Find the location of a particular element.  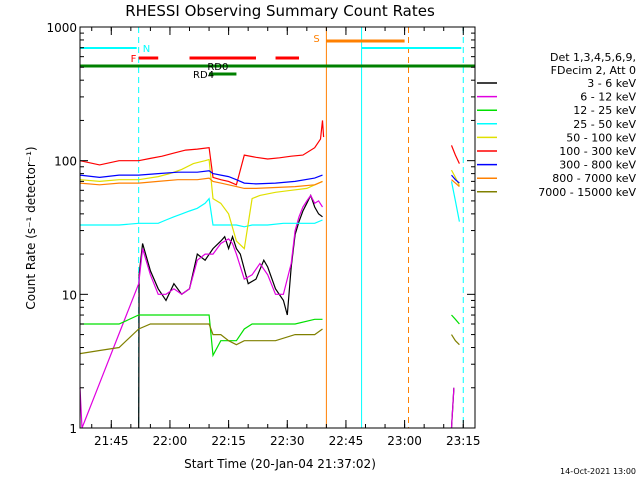

series-100-300-kev is located at coordinates (269, 153).